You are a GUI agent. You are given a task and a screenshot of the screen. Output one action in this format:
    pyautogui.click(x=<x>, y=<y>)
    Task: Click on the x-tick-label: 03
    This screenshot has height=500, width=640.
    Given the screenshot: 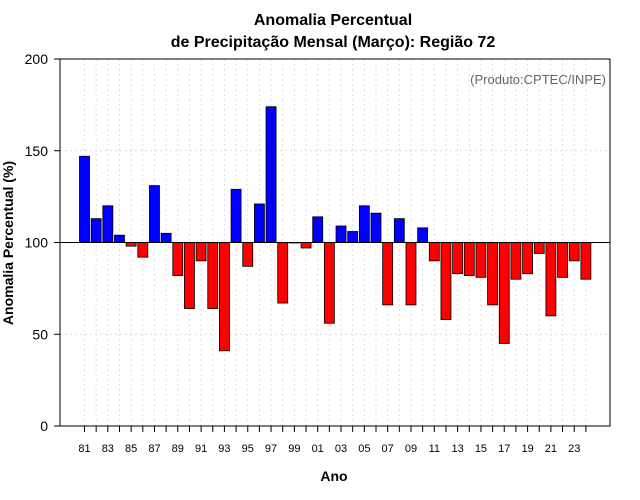 What is the action you would take?
    pyautogui.click(x=341, y=449)
    